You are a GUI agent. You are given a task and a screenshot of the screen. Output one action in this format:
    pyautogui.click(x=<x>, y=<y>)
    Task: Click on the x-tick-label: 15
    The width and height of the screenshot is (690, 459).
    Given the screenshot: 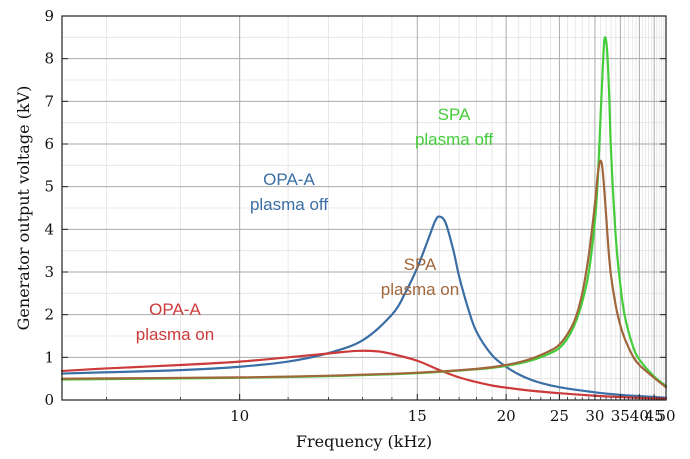 What is the action you would take?
    pyautogui.click(x=417, y=416)
    